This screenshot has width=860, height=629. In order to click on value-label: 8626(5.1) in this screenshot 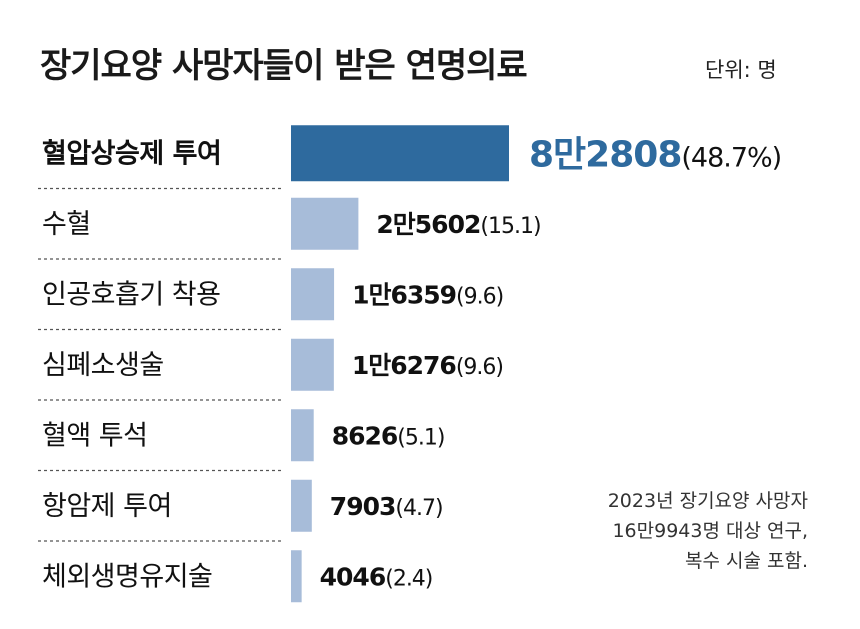, I will do `click(388, 435)`.